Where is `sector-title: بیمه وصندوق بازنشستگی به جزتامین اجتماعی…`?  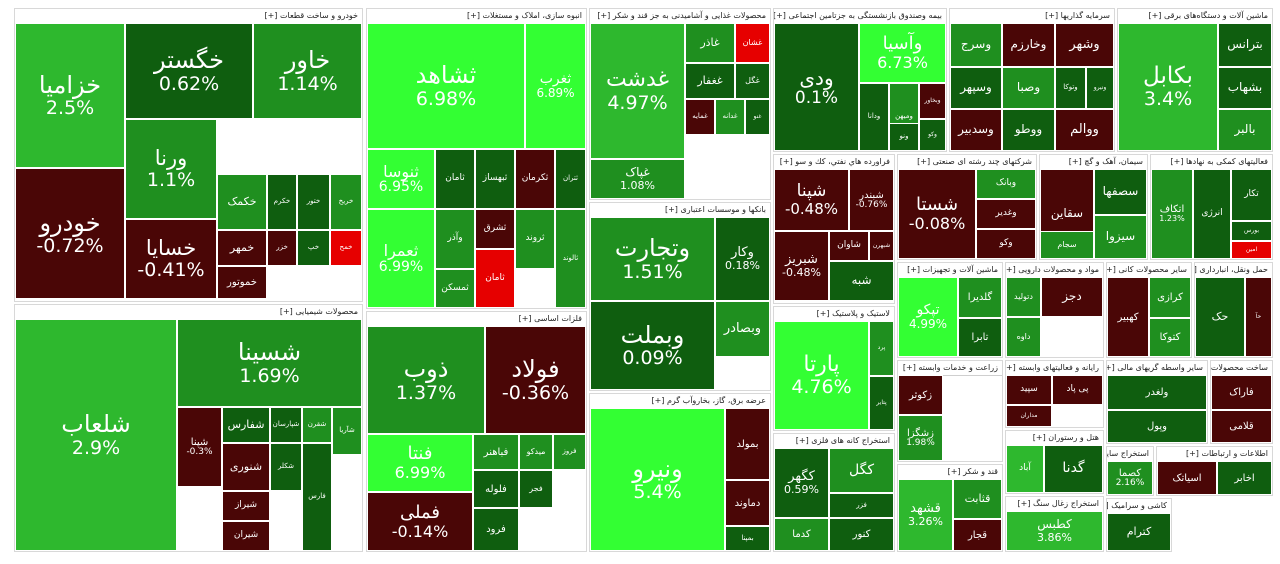
sector-title: بیمه وصندوق بازنشستگی به جزتامین اجتماعی… is located at coordinates (860, 16).